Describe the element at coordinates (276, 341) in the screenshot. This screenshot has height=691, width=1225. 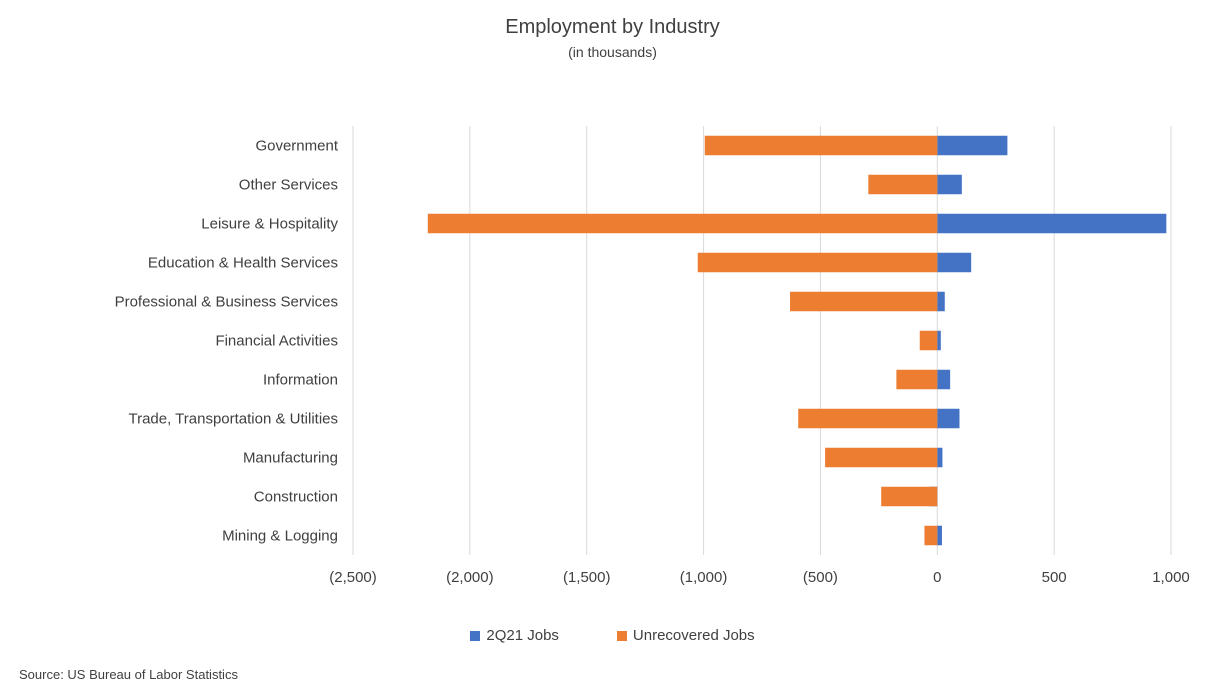
I see `category-label: Financial Activities` at that location.